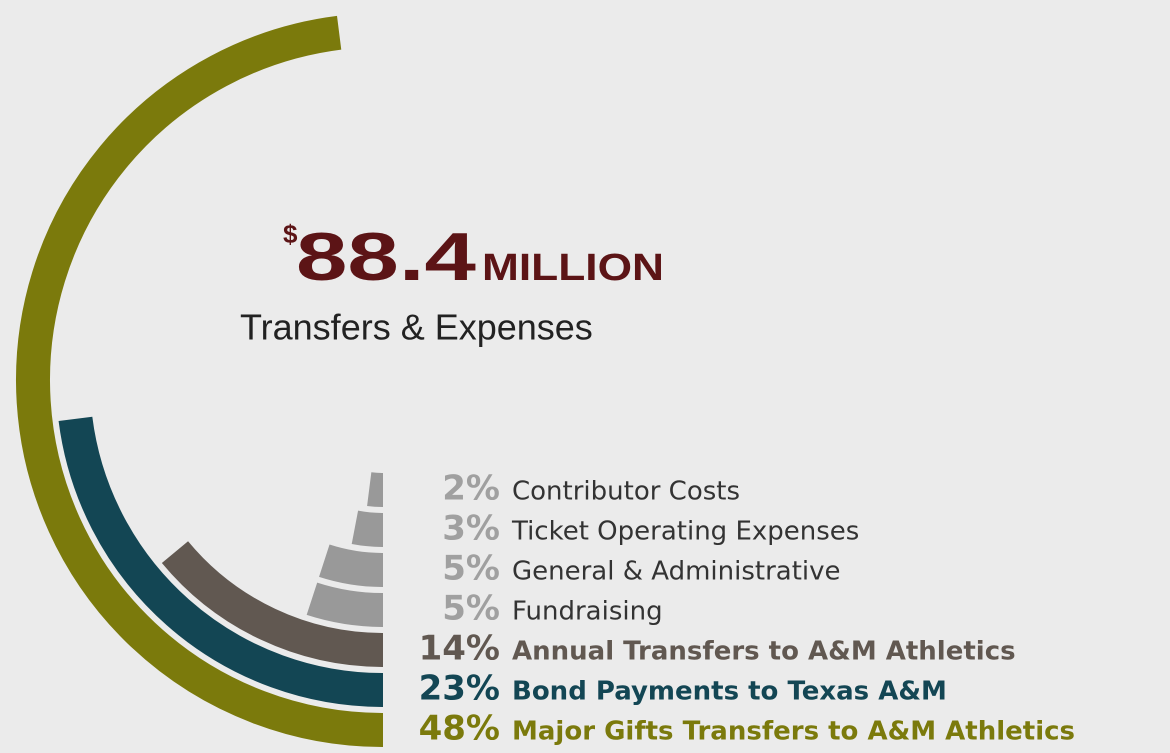 The width and height of the screenshot is (1170, 753). I want to click on category-label: General & Administrative, so click(676, 572).